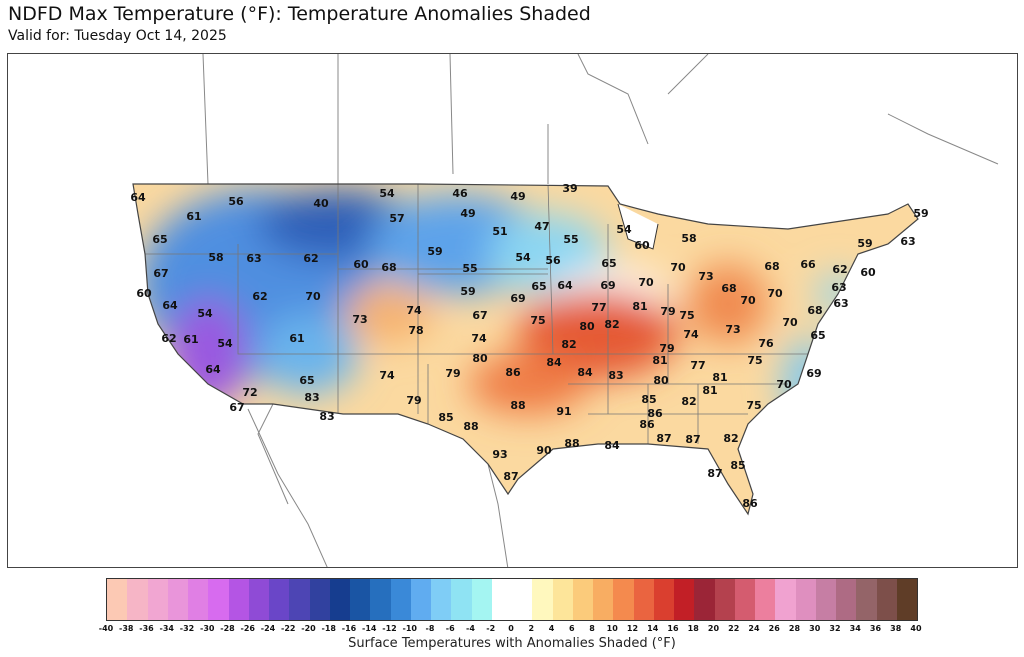  What do you see at coordinates (774, 628) in the screenshot?
I see `colorbar-tick-label: 26` at bounding box center [774, 628].